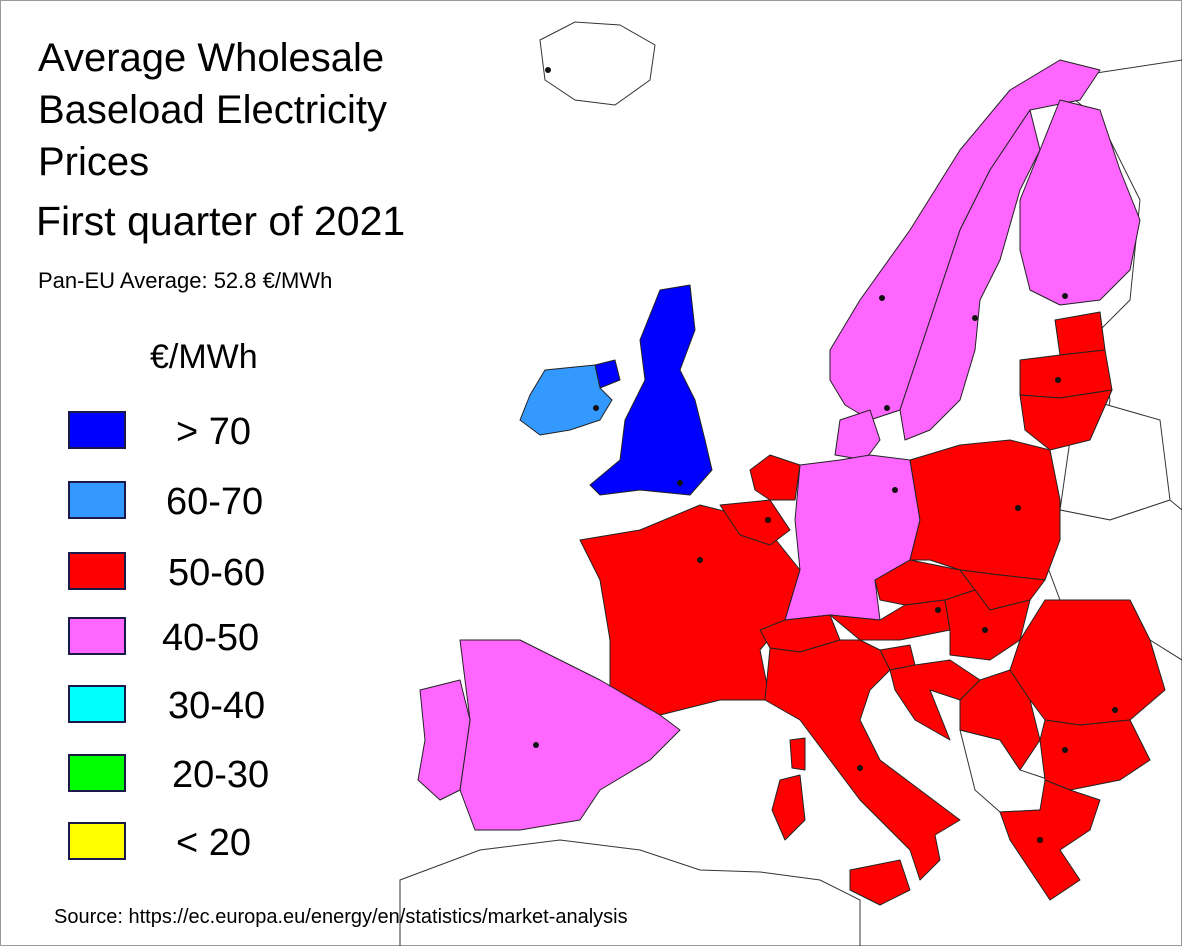  Describe the element at coordinates (1066, 420) in the screenshot. I see `country-lithuania` at that location.